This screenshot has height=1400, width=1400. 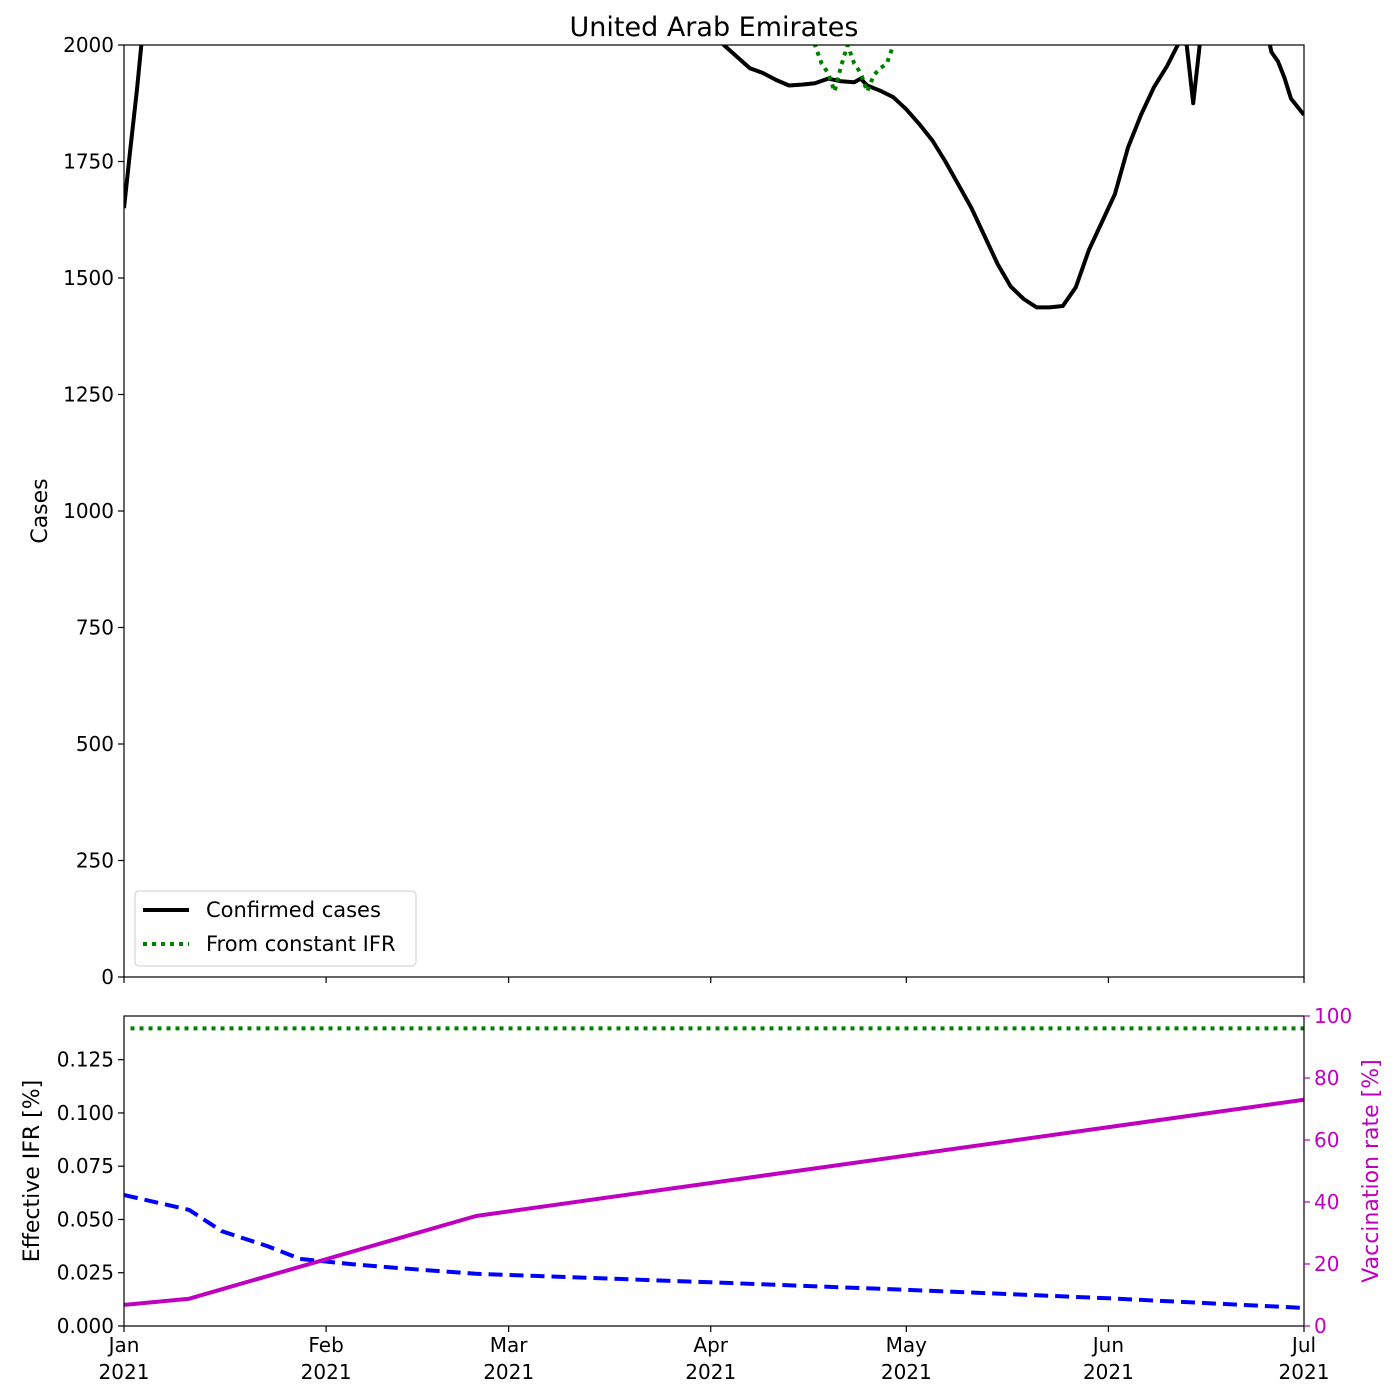 What do you see at coordinates (907, 1345) in the screenshot?
I see `x-tick-label-month: May` at bounding box center [907, 1345].